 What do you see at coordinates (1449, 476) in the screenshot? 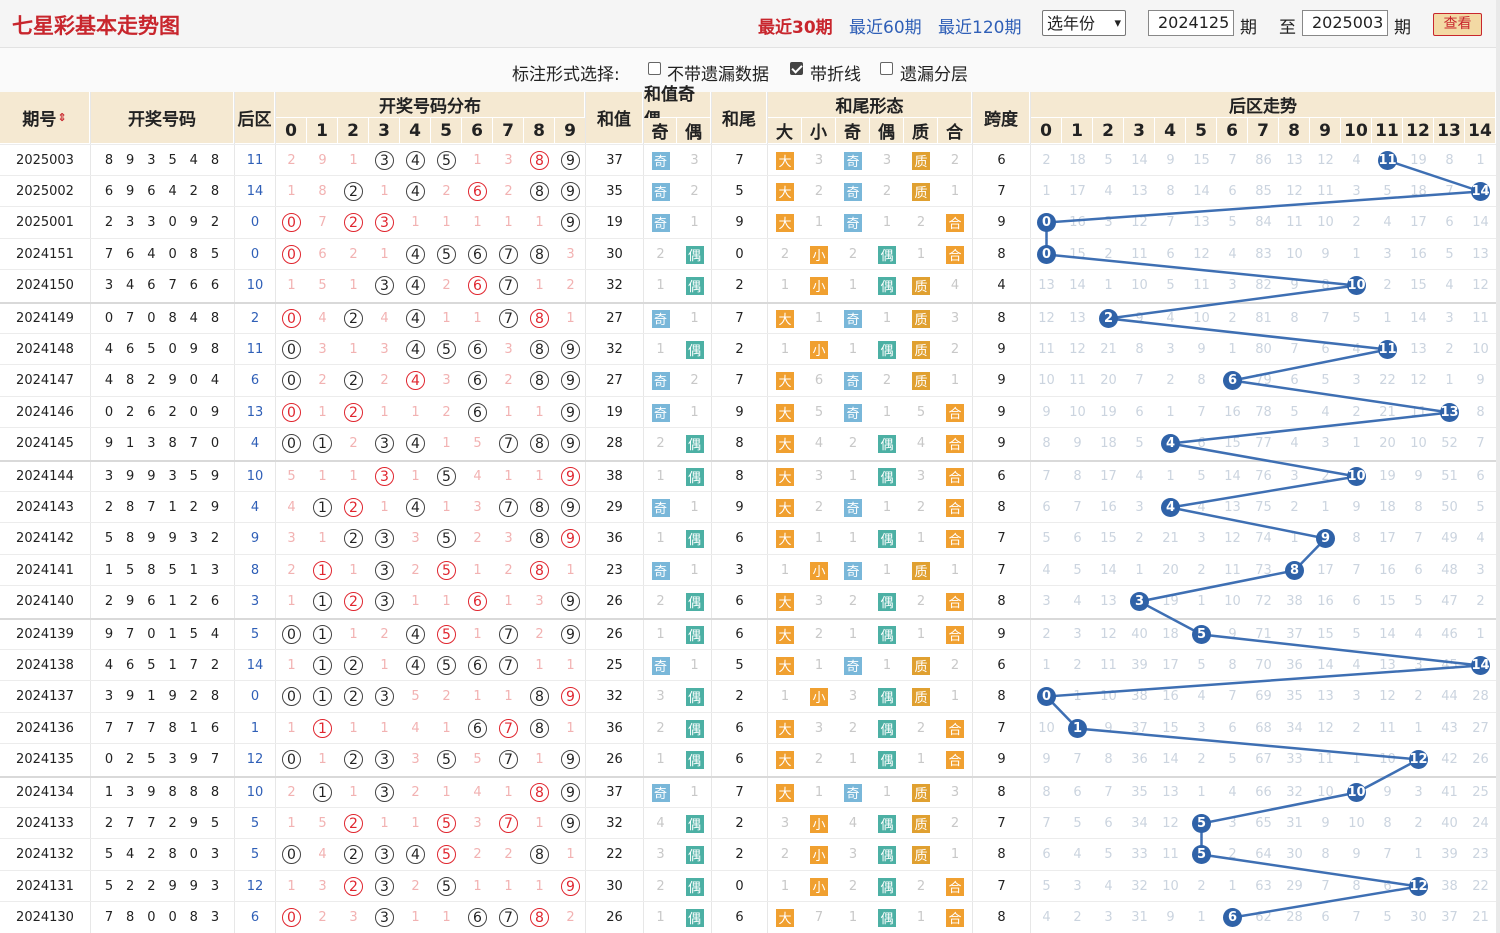
I see `miss-count: 51` at bounding box center [1449, 476].